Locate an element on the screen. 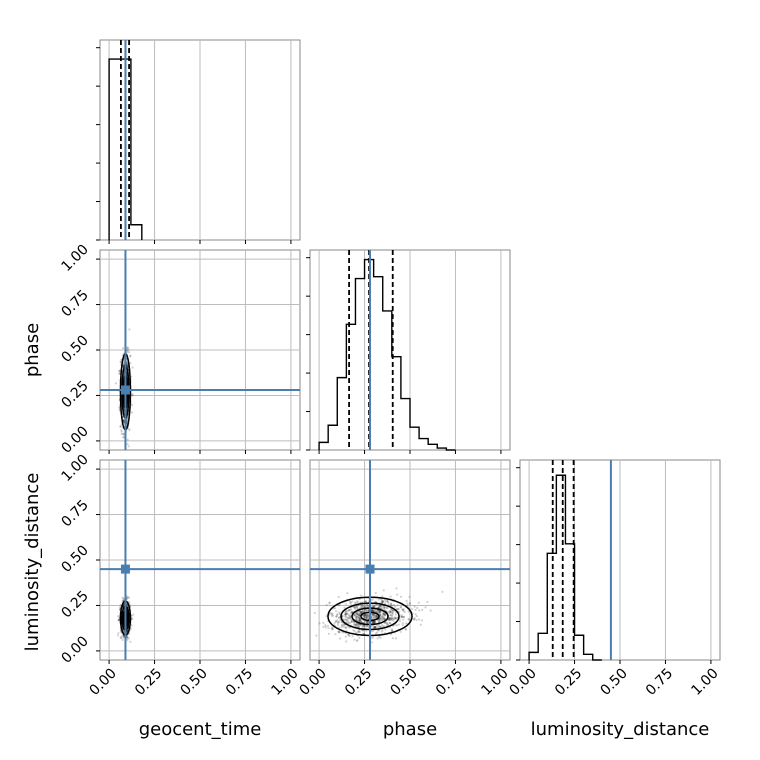 Image resolution: width=760 pixels, height=760 pixels. ylabel-phase: phase is located at coordinates (32, 350).